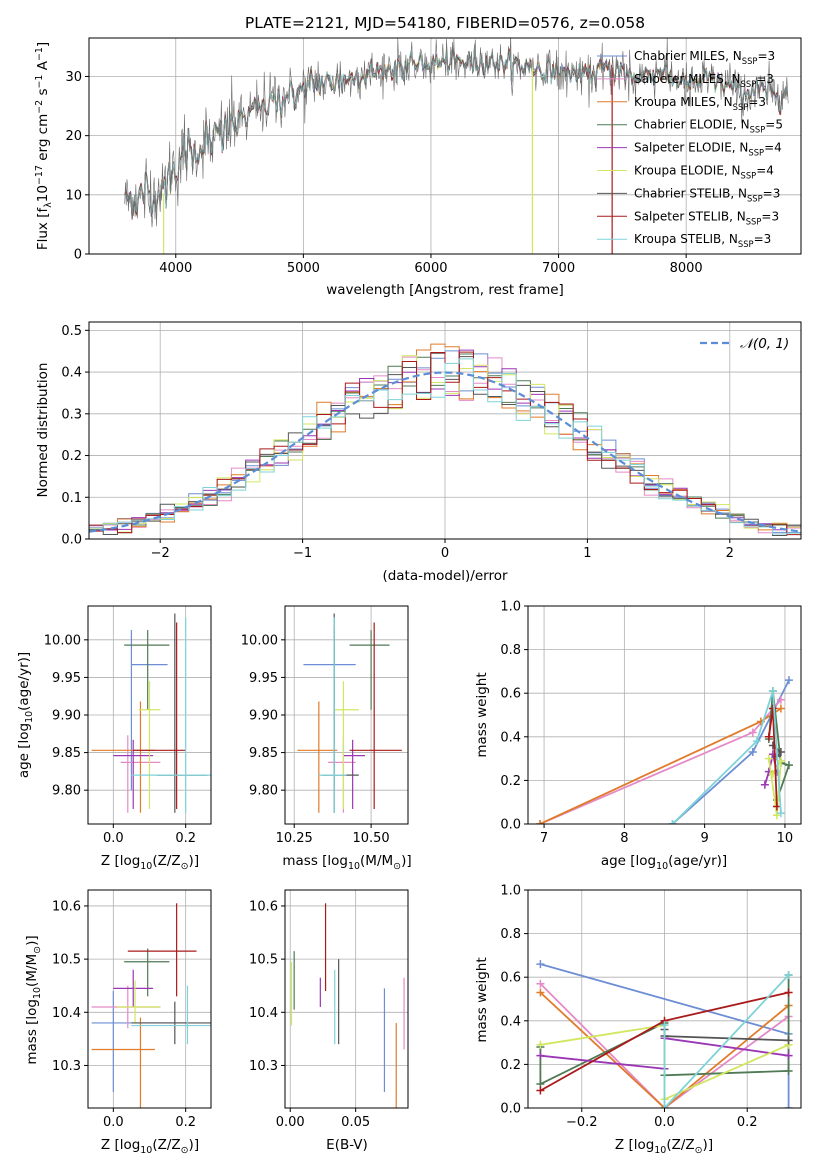 This screenshot has width=819, height=1170. Describe the element at coordinates (510, 607) in the screenshot. I see `y-tick-label: 1.0` at that location.